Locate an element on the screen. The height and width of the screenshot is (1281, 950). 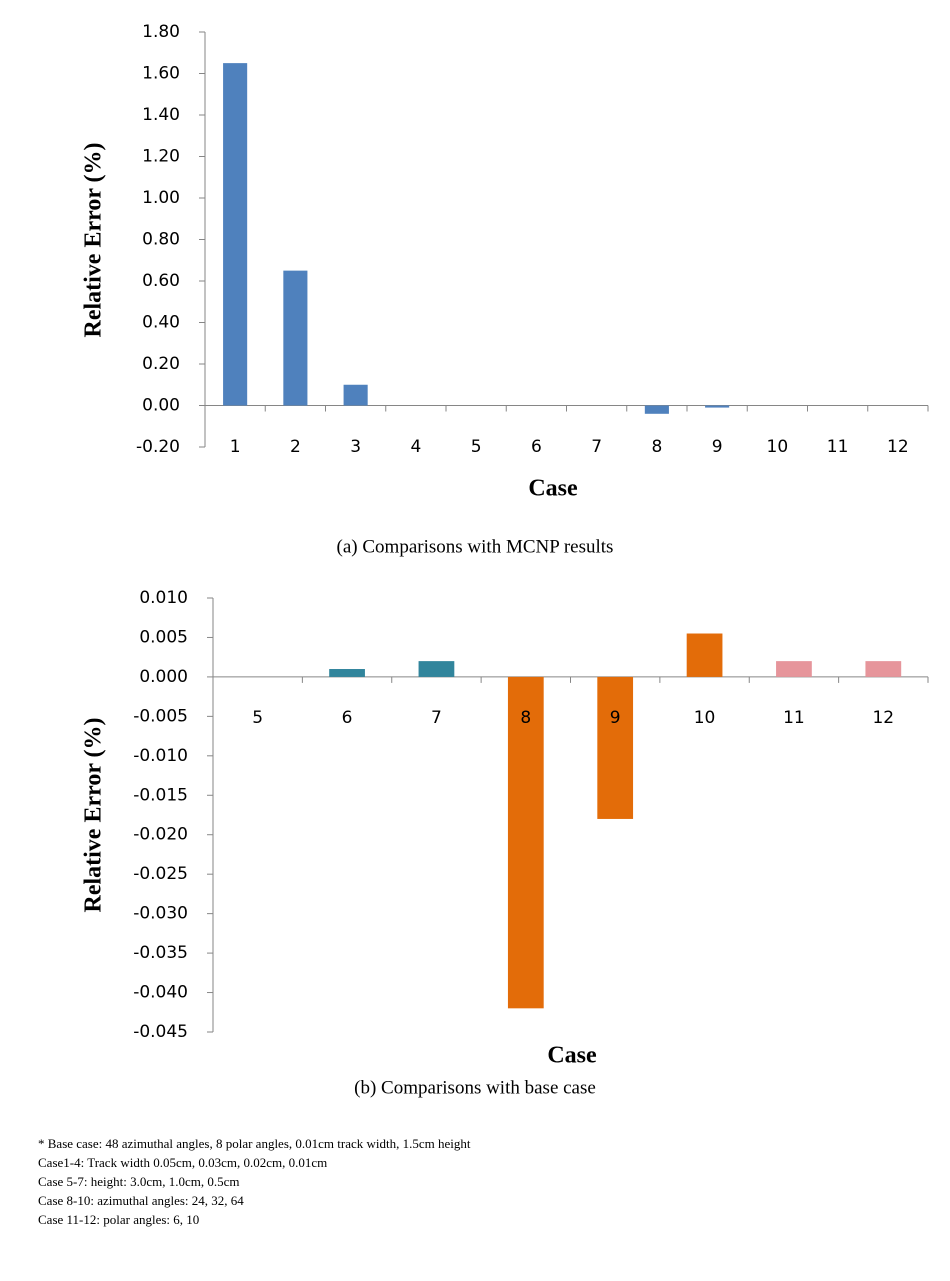
y-tick-label: -0.010 is located at coordinates (160, 756).